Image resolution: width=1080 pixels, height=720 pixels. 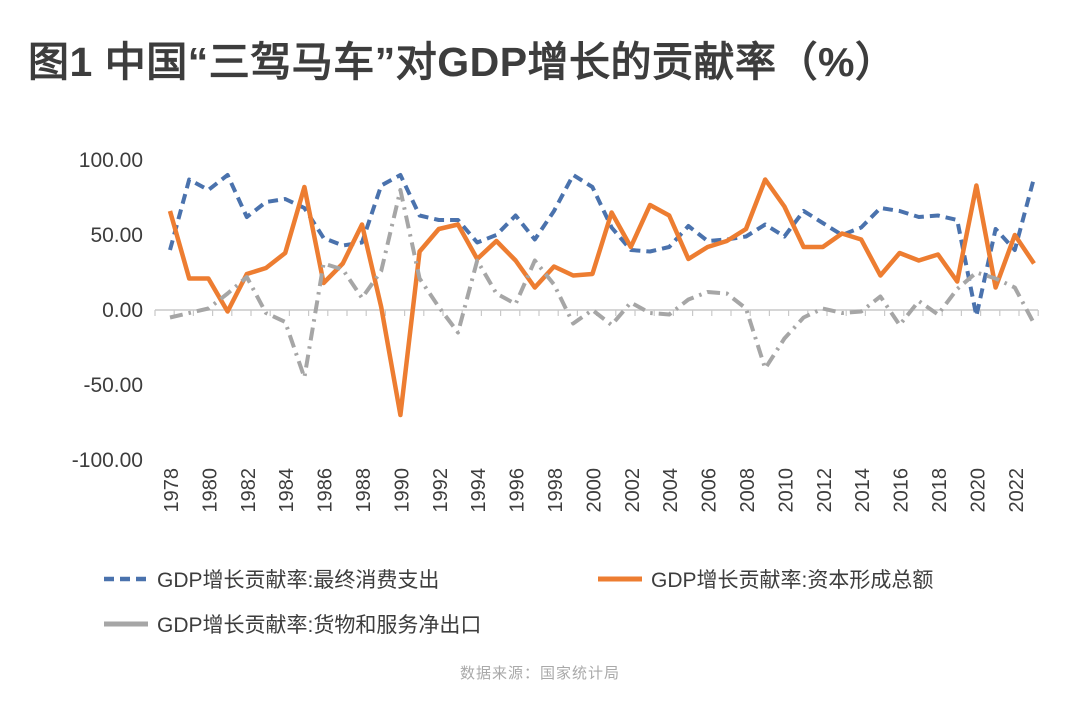 I want to click on x-axis-year-label: 2000, so click(x=594, y=490).